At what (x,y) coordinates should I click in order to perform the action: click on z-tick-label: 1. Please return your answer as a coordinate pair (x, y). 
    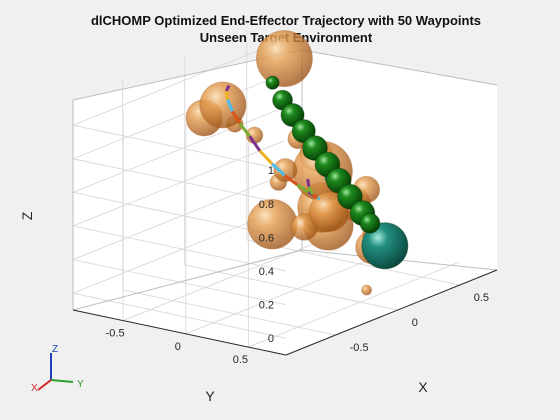
    Looking at the image, I should click on (271, 171).